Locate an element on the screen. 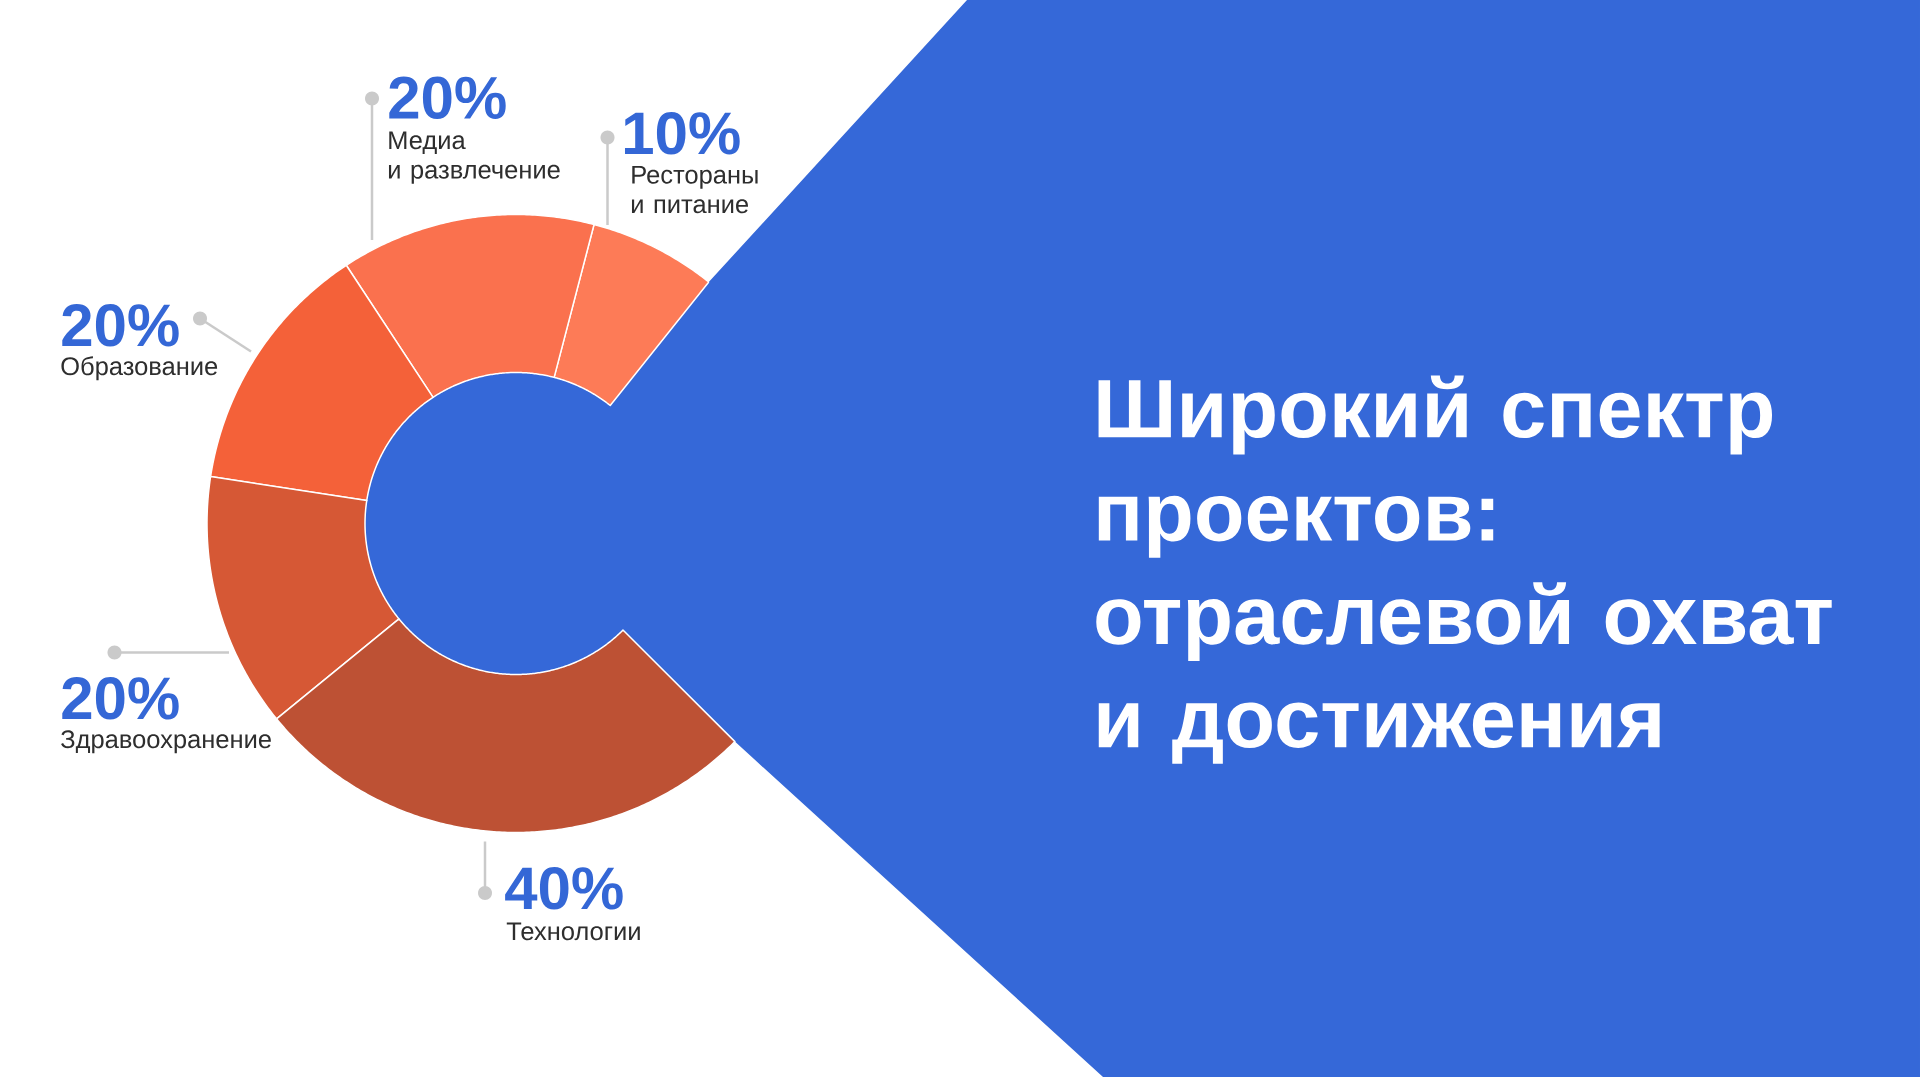  slice-label: Рестораны и питание is located at coordinates (694, 189).